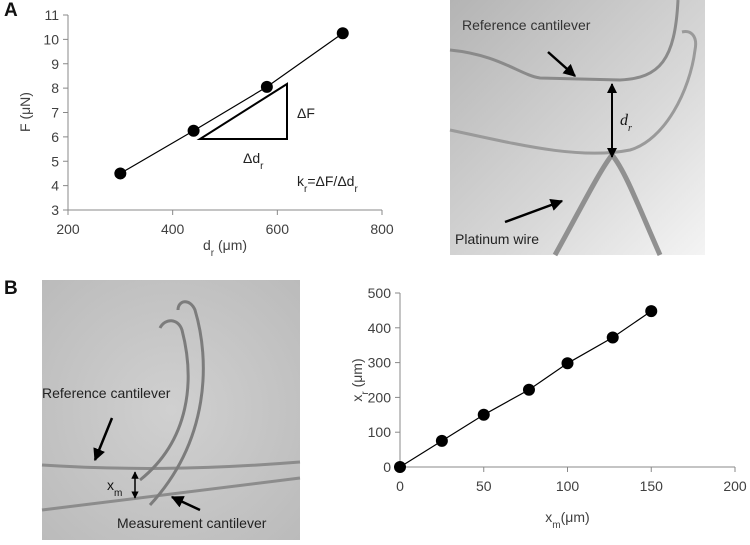 The image size is (750, 545). What do you see at coordinates (25, 112) in the screenshot?
I see `y-axis-label: F (μN)` at bounding box center [25, 112].